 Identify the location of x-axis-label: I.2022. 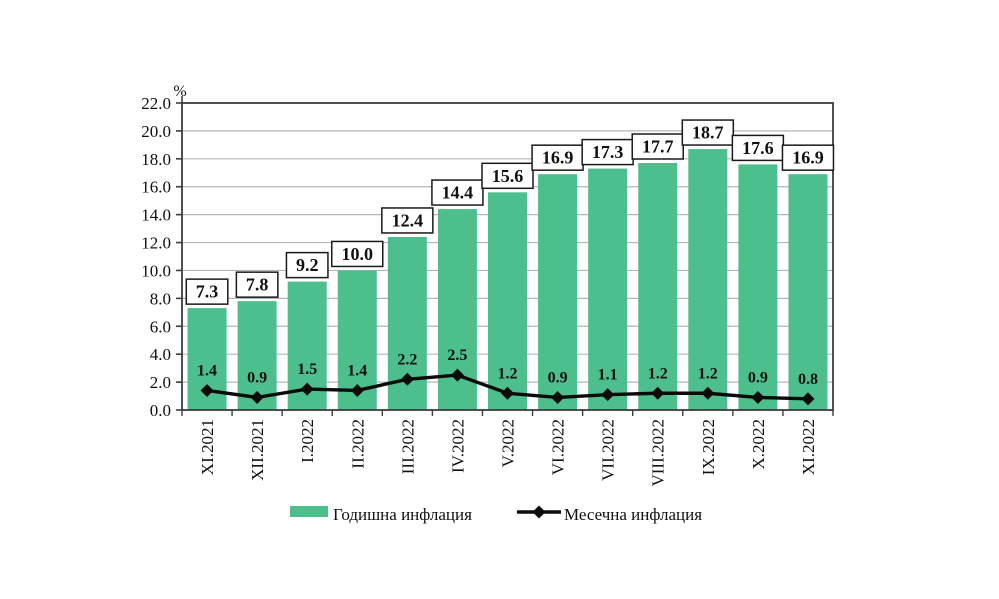
(307, 441).